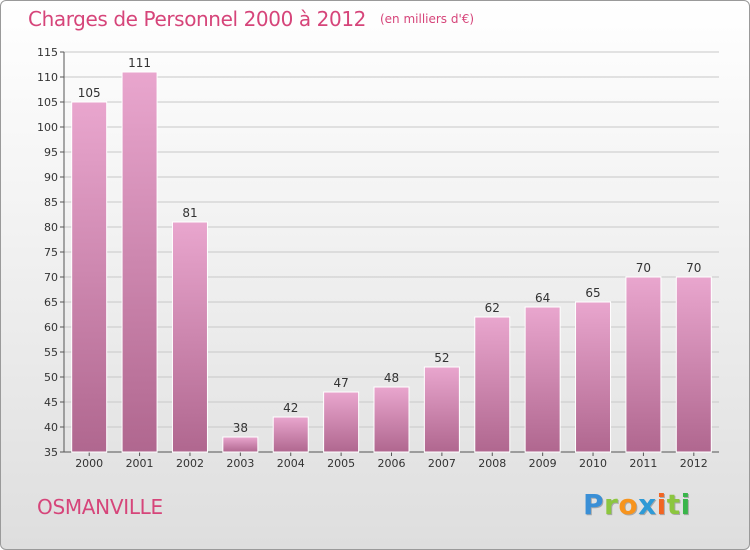 Image resolution: width=750 pixels, height=550 pixels. Describe the element at coordinates (628, 504) in the screenshot. I see `logo-letter-o: o` at that location.